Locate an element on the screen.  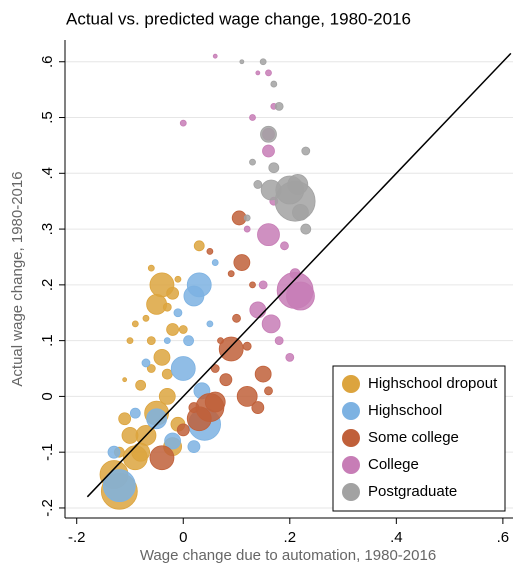
x-tick-label: .2 is located at coordinates (290, 537).